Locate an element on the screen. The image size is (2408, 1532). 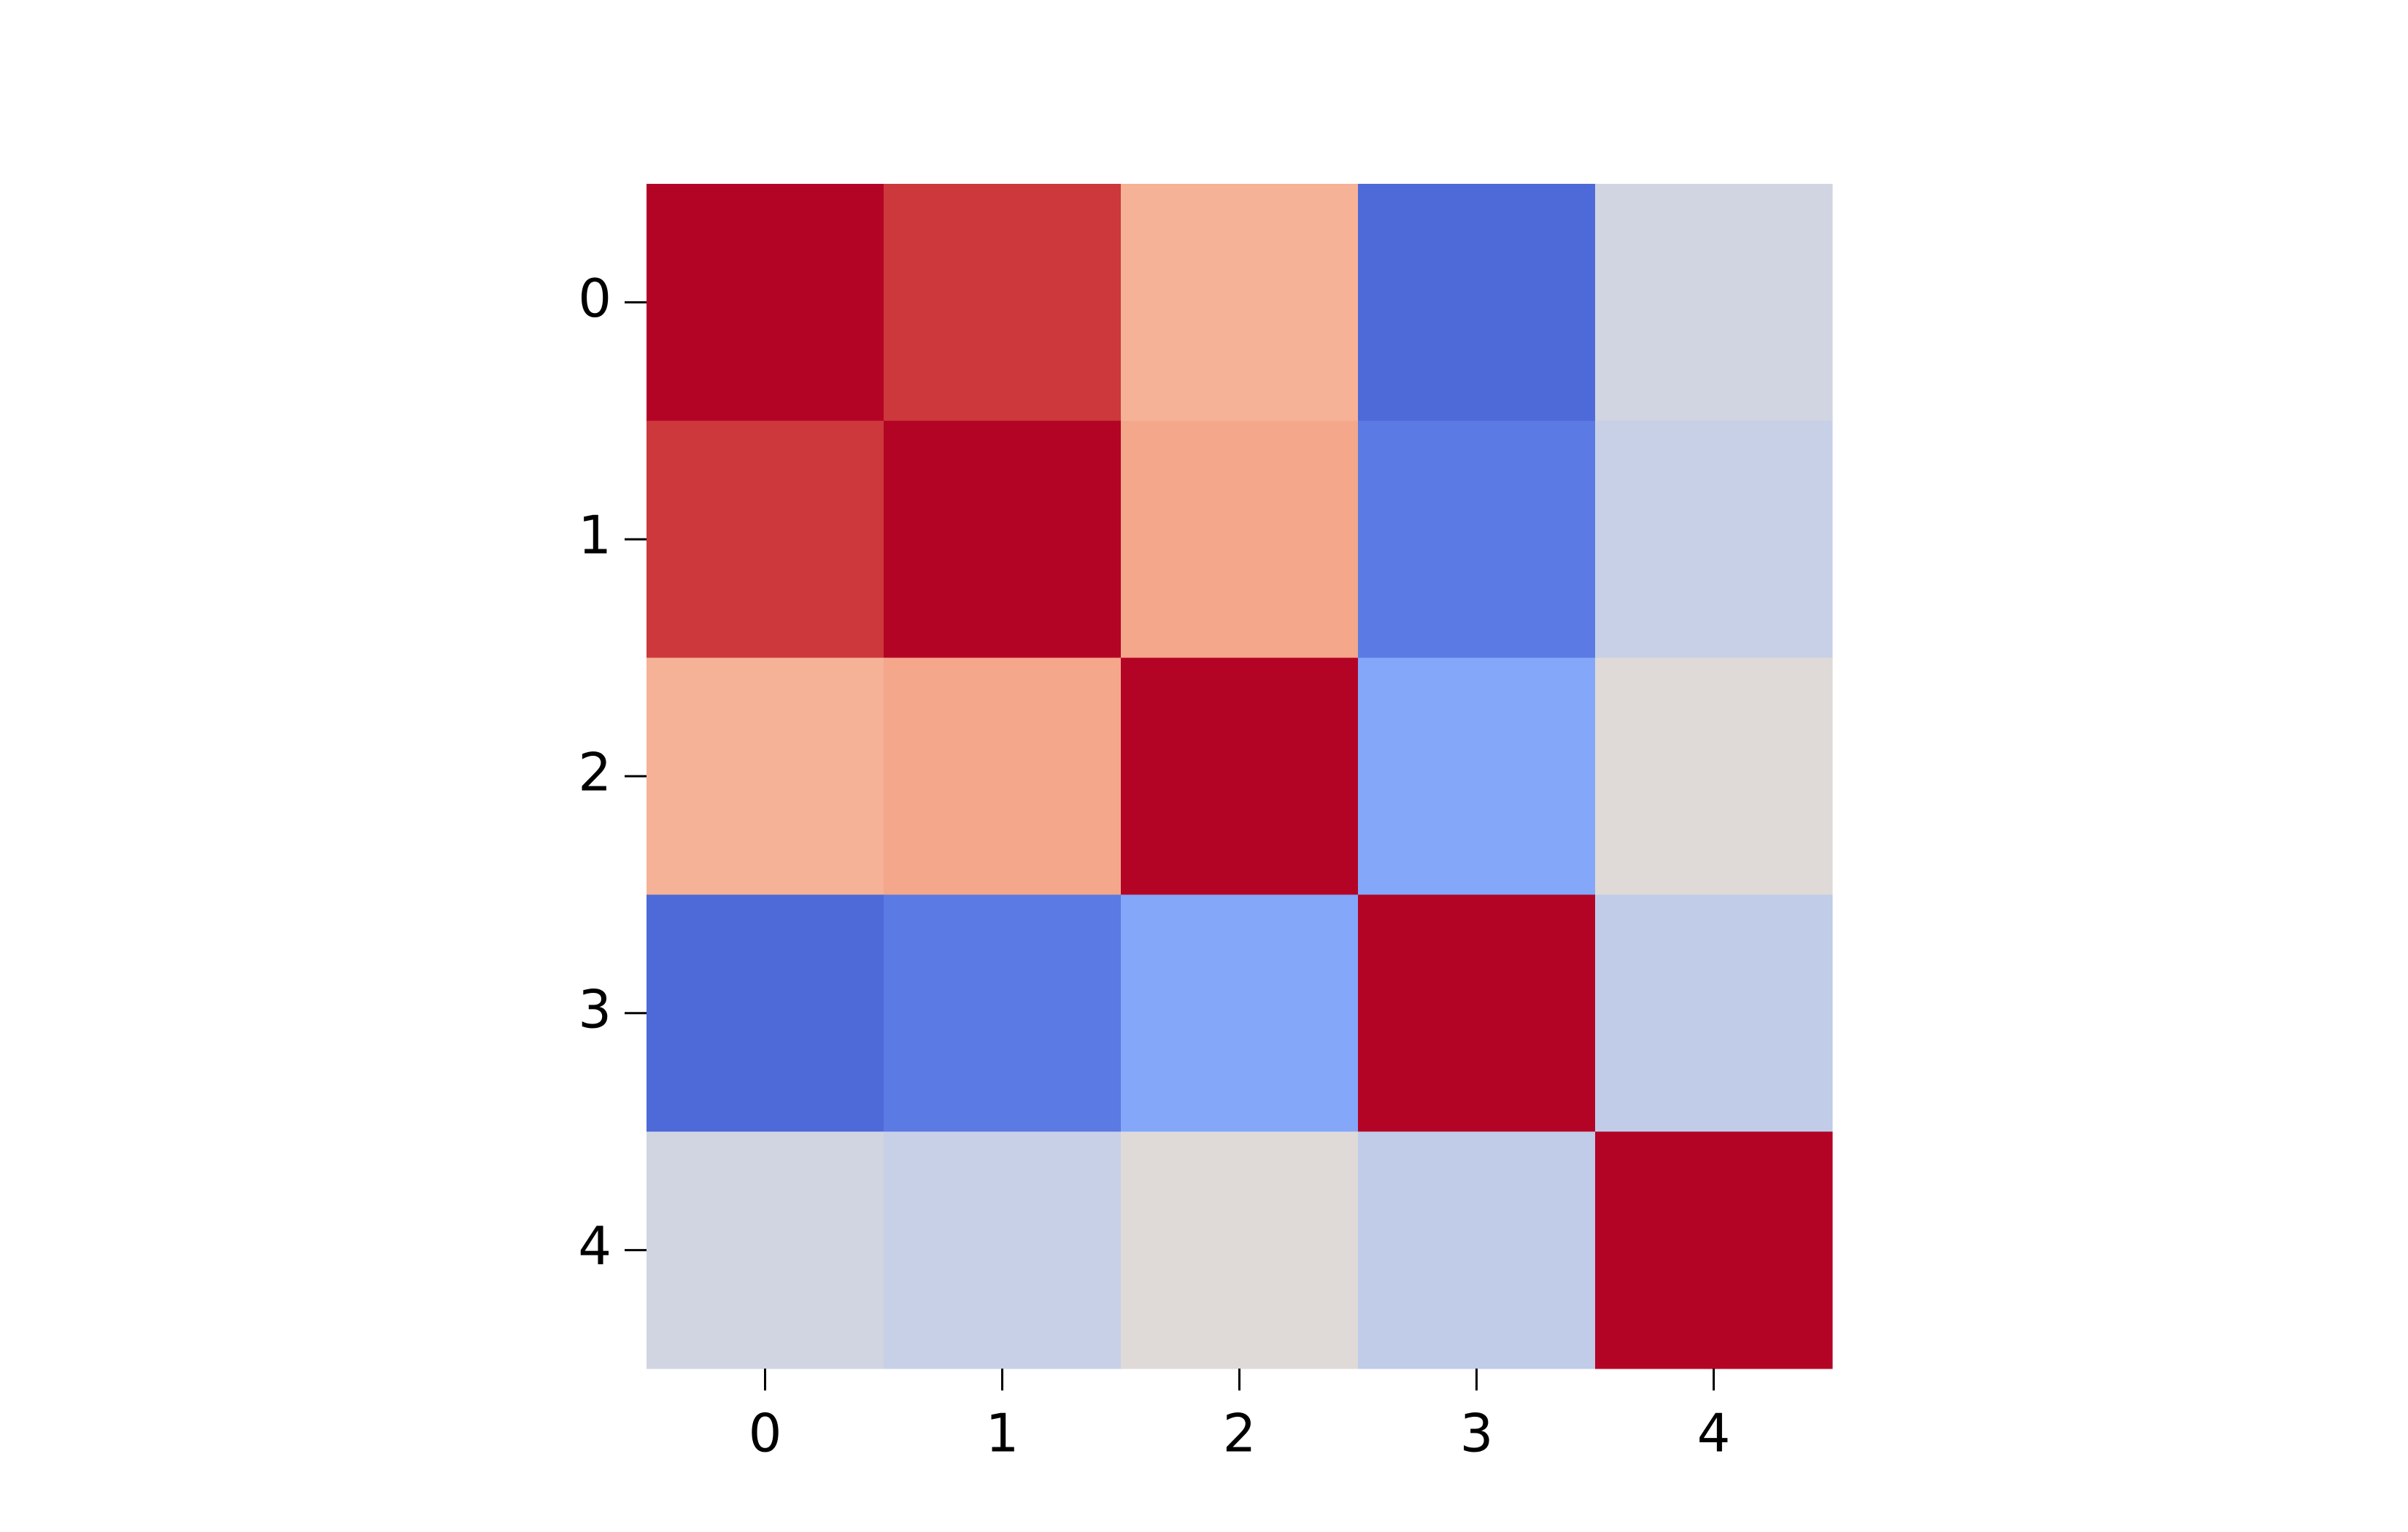
y-tick-label: 0 is located at coordinates (594, 299).